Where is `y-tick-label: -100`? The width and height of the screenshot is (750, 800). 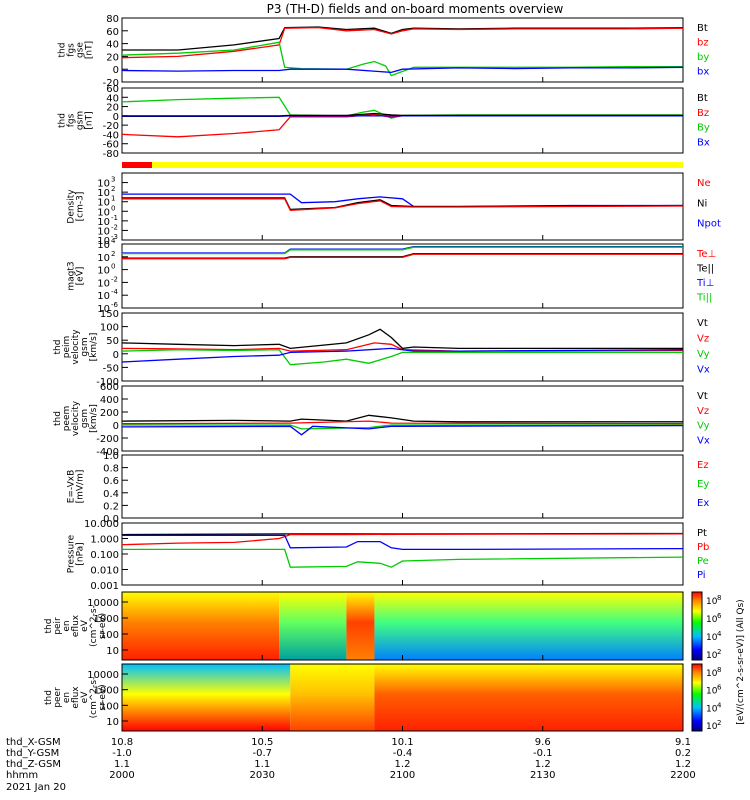 y-tick-label: -100 is located at coordinates (107, 382).